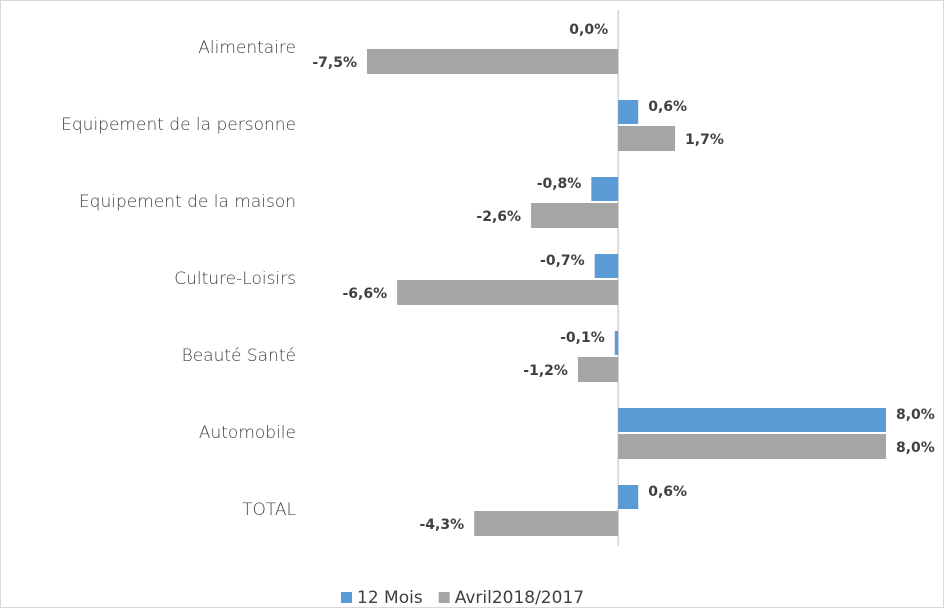 The width and height of the screenshot is (944, 608). Describe the element at coordinates (582, 338) in the screenshot. I see `value-label: -0,1%` at that location.